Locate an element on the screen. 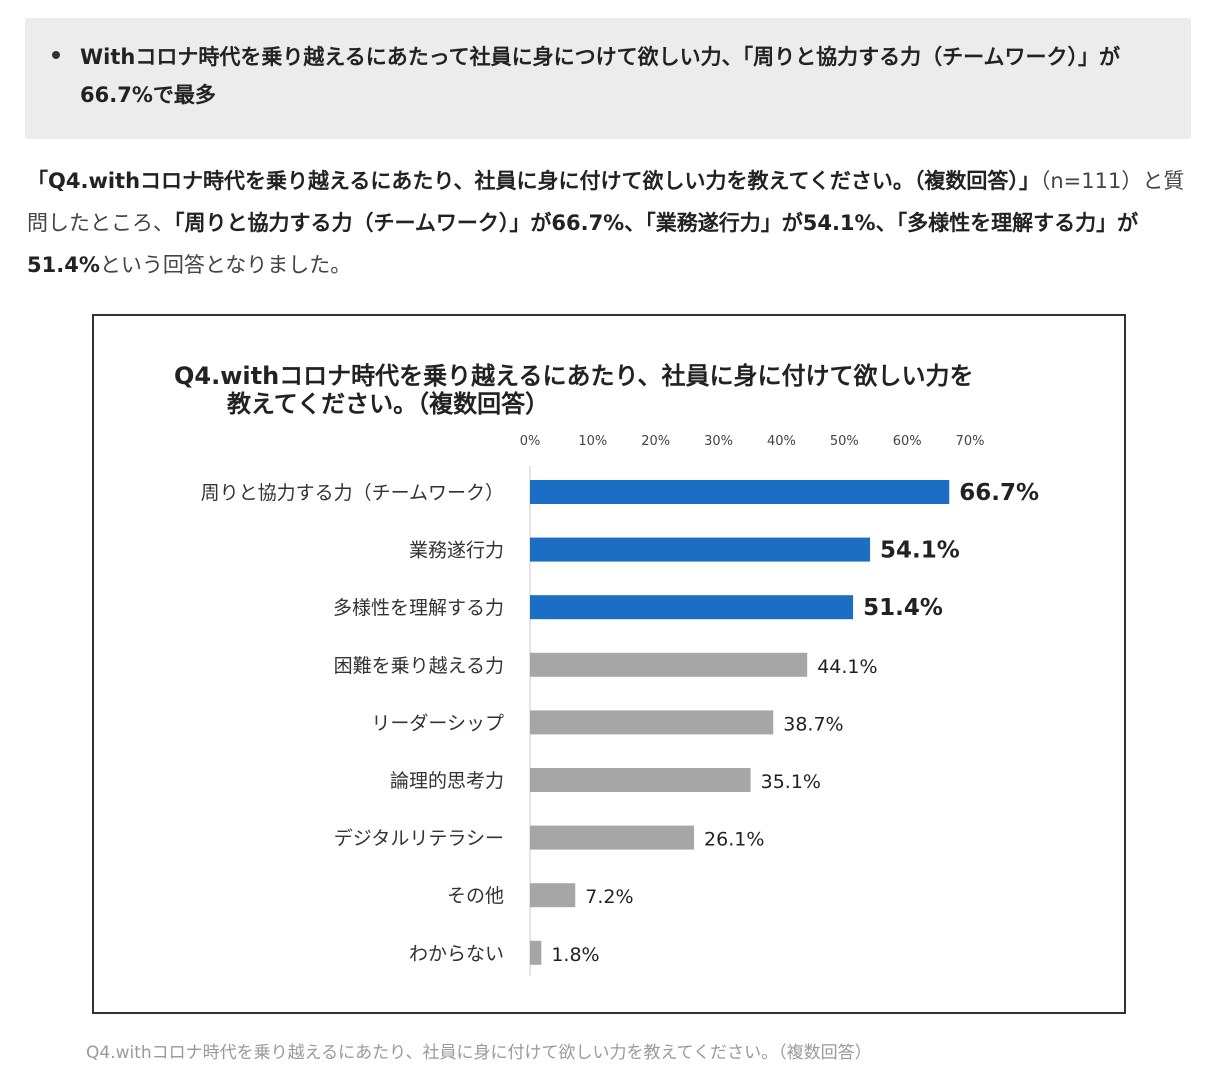 This screenshot has width=1220, height=1086. x-tick-label: 10% is located at coordinates (592, 441).